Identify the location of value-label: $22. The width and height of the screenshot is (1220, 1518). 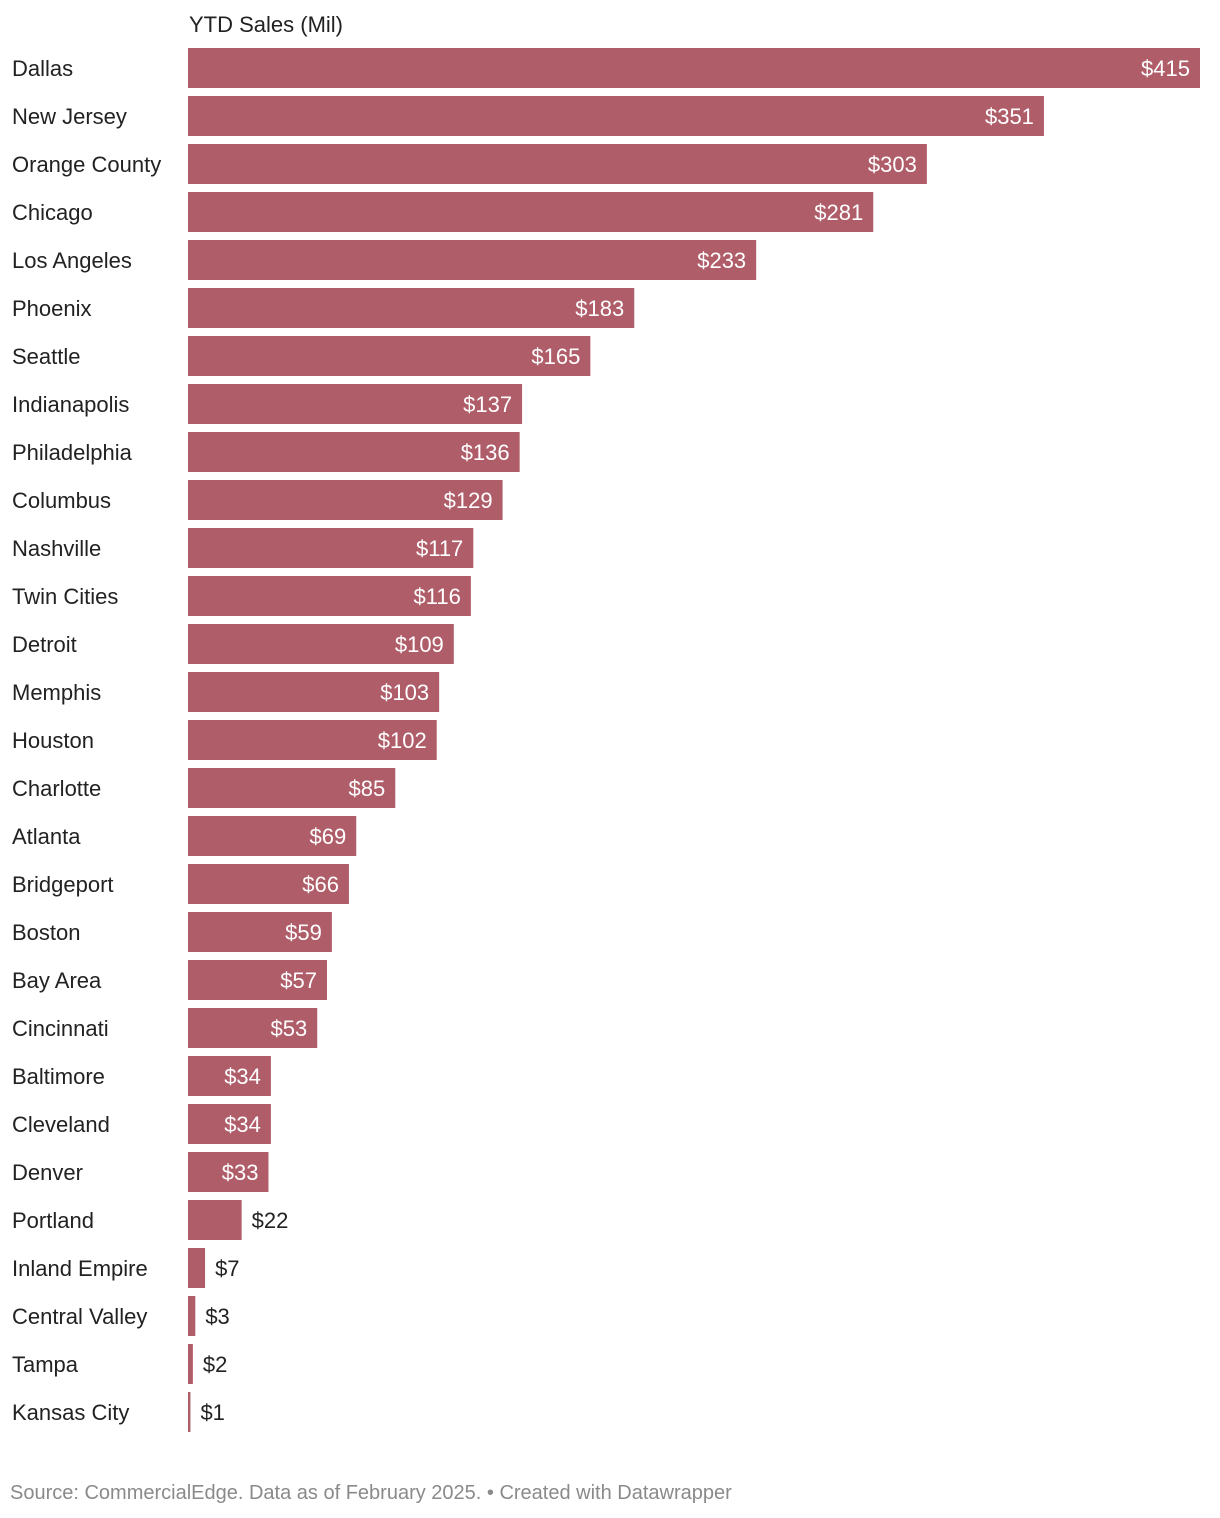
(270, 1220).